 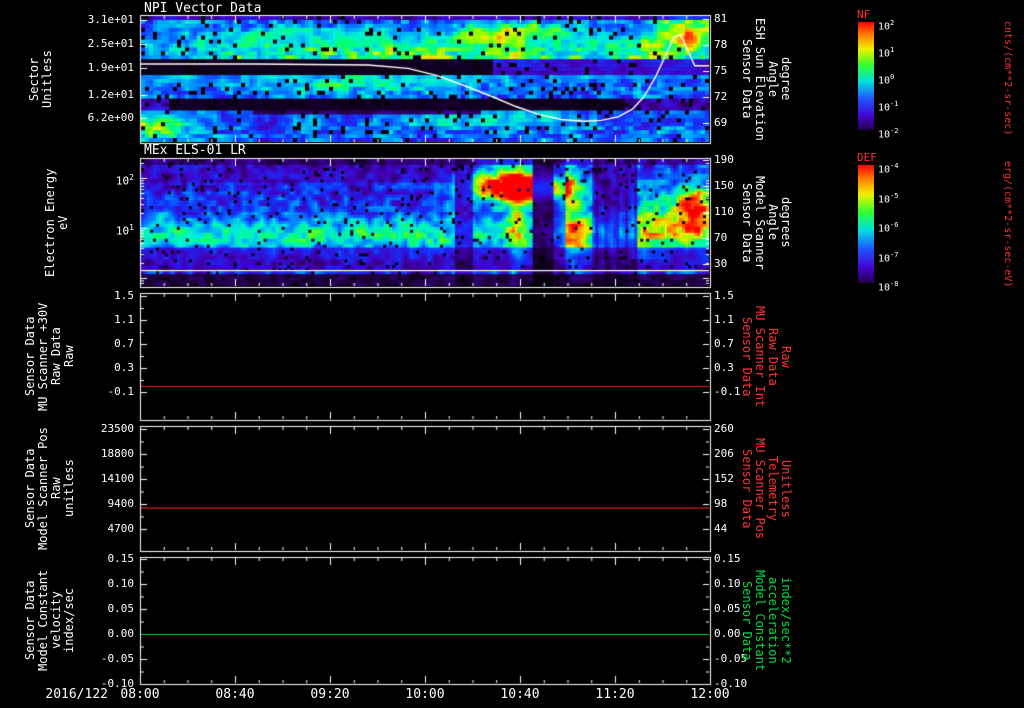 What do you see at coordinates (49, 356) in the screenshot?
I see `left-axis-label: Sensor Data MU Scanner +30V Raw Data Raw` at bounding box center [49, 356].